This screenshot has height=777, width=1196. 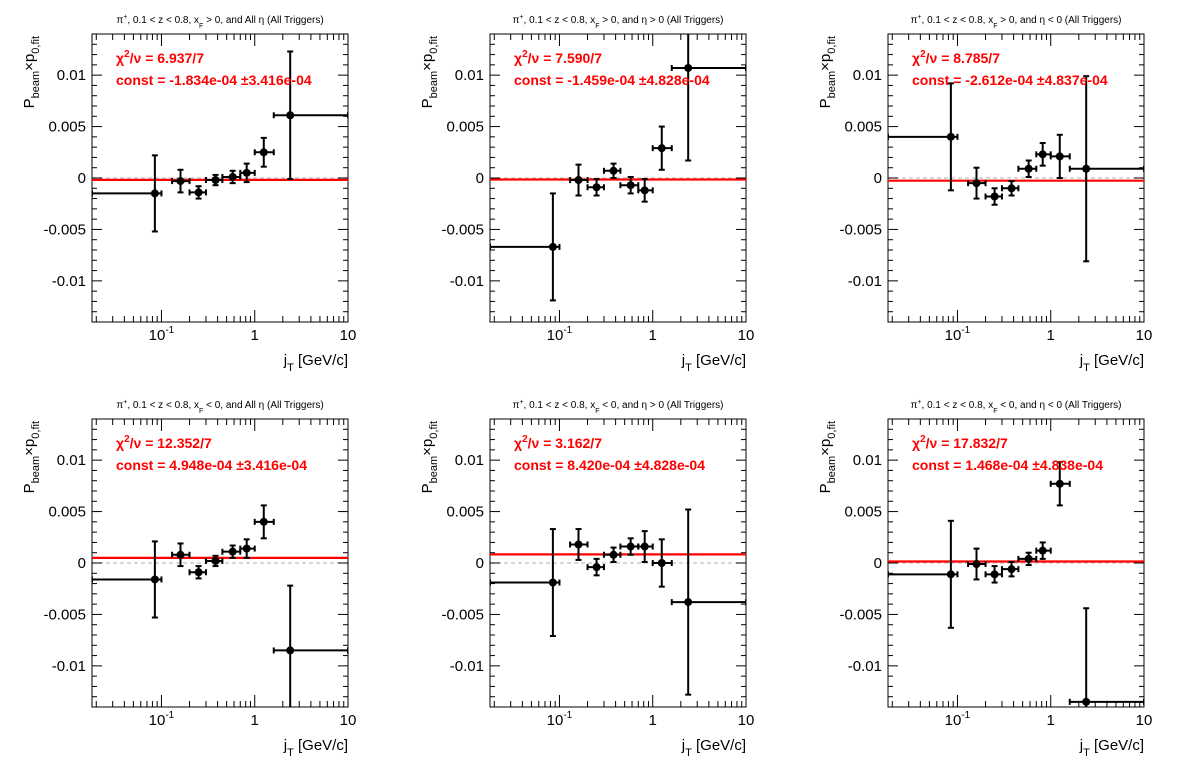 I want to click on x-axis-label-unit: [GeV/c], so click(x=321, y=745).